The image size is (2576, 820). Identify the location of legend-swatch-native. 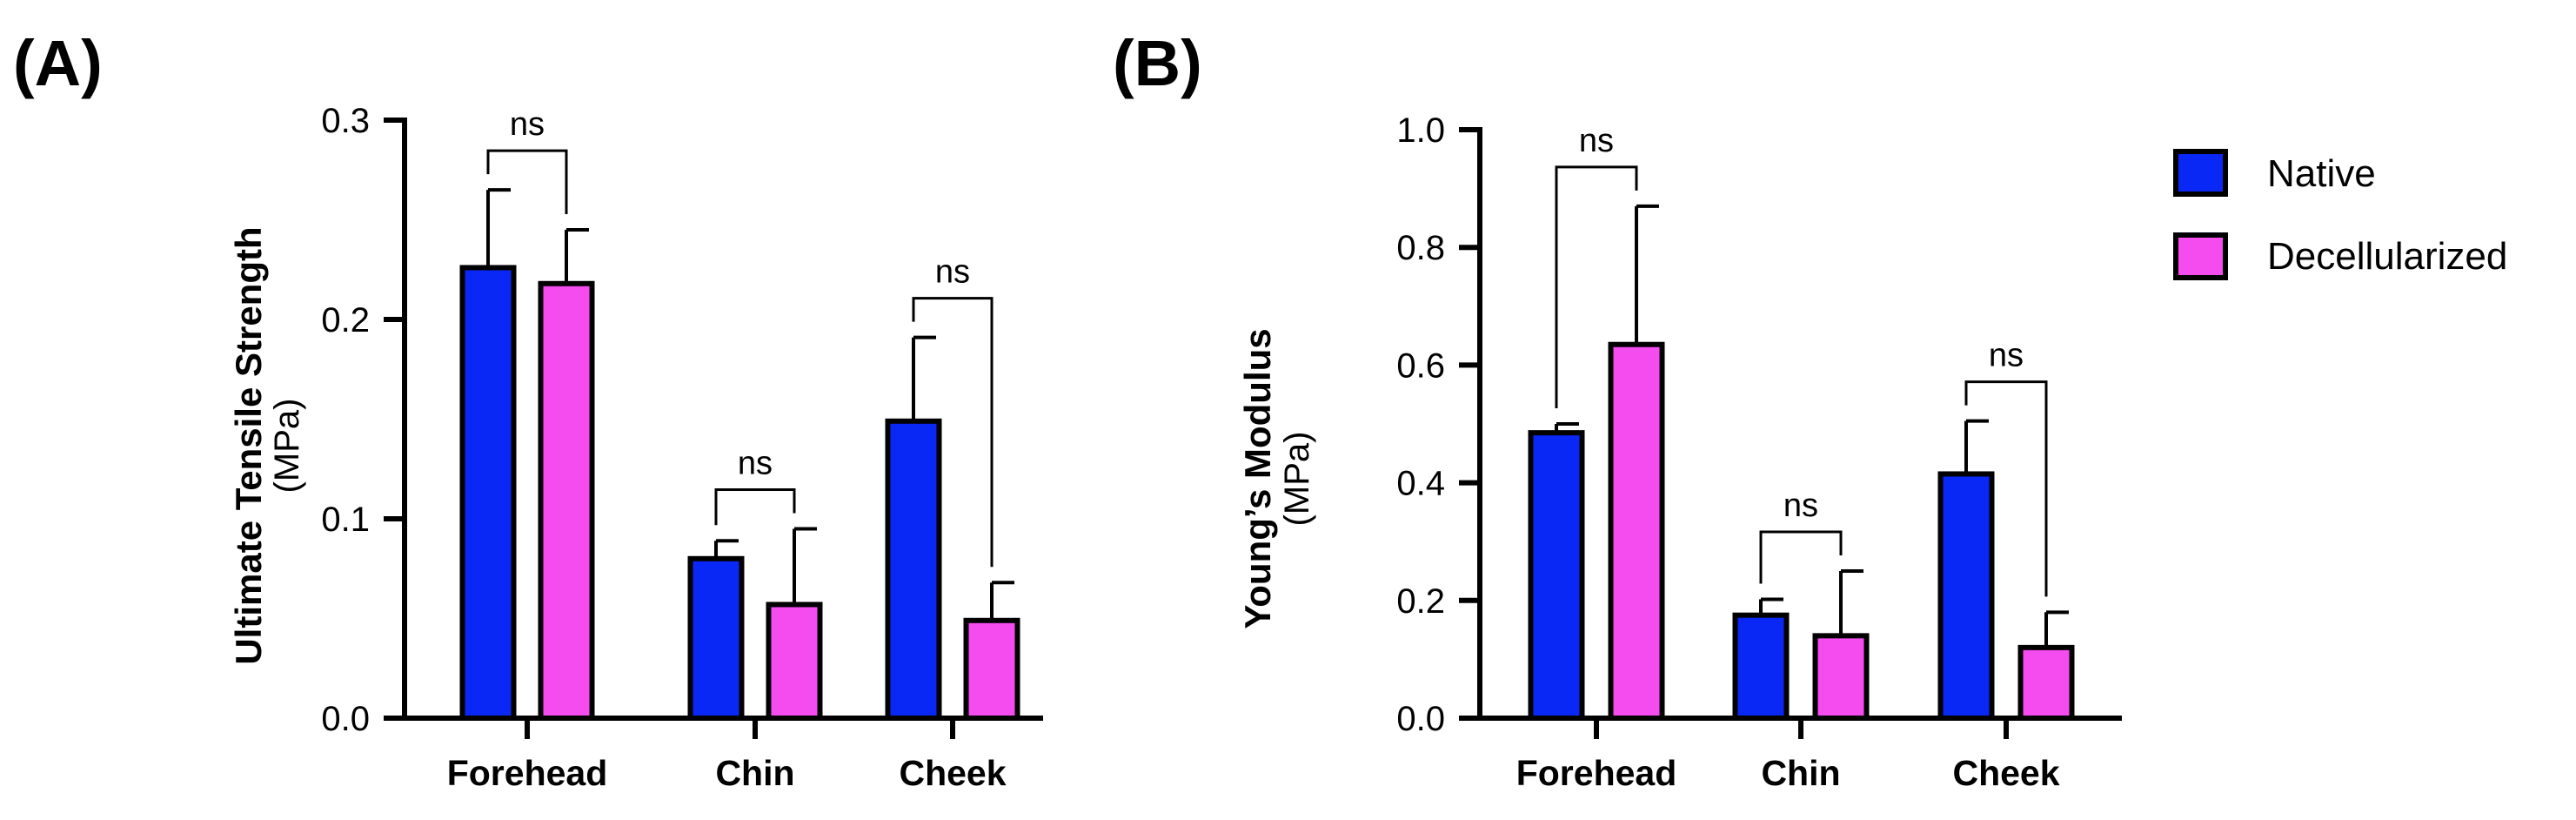
(2200, 173).